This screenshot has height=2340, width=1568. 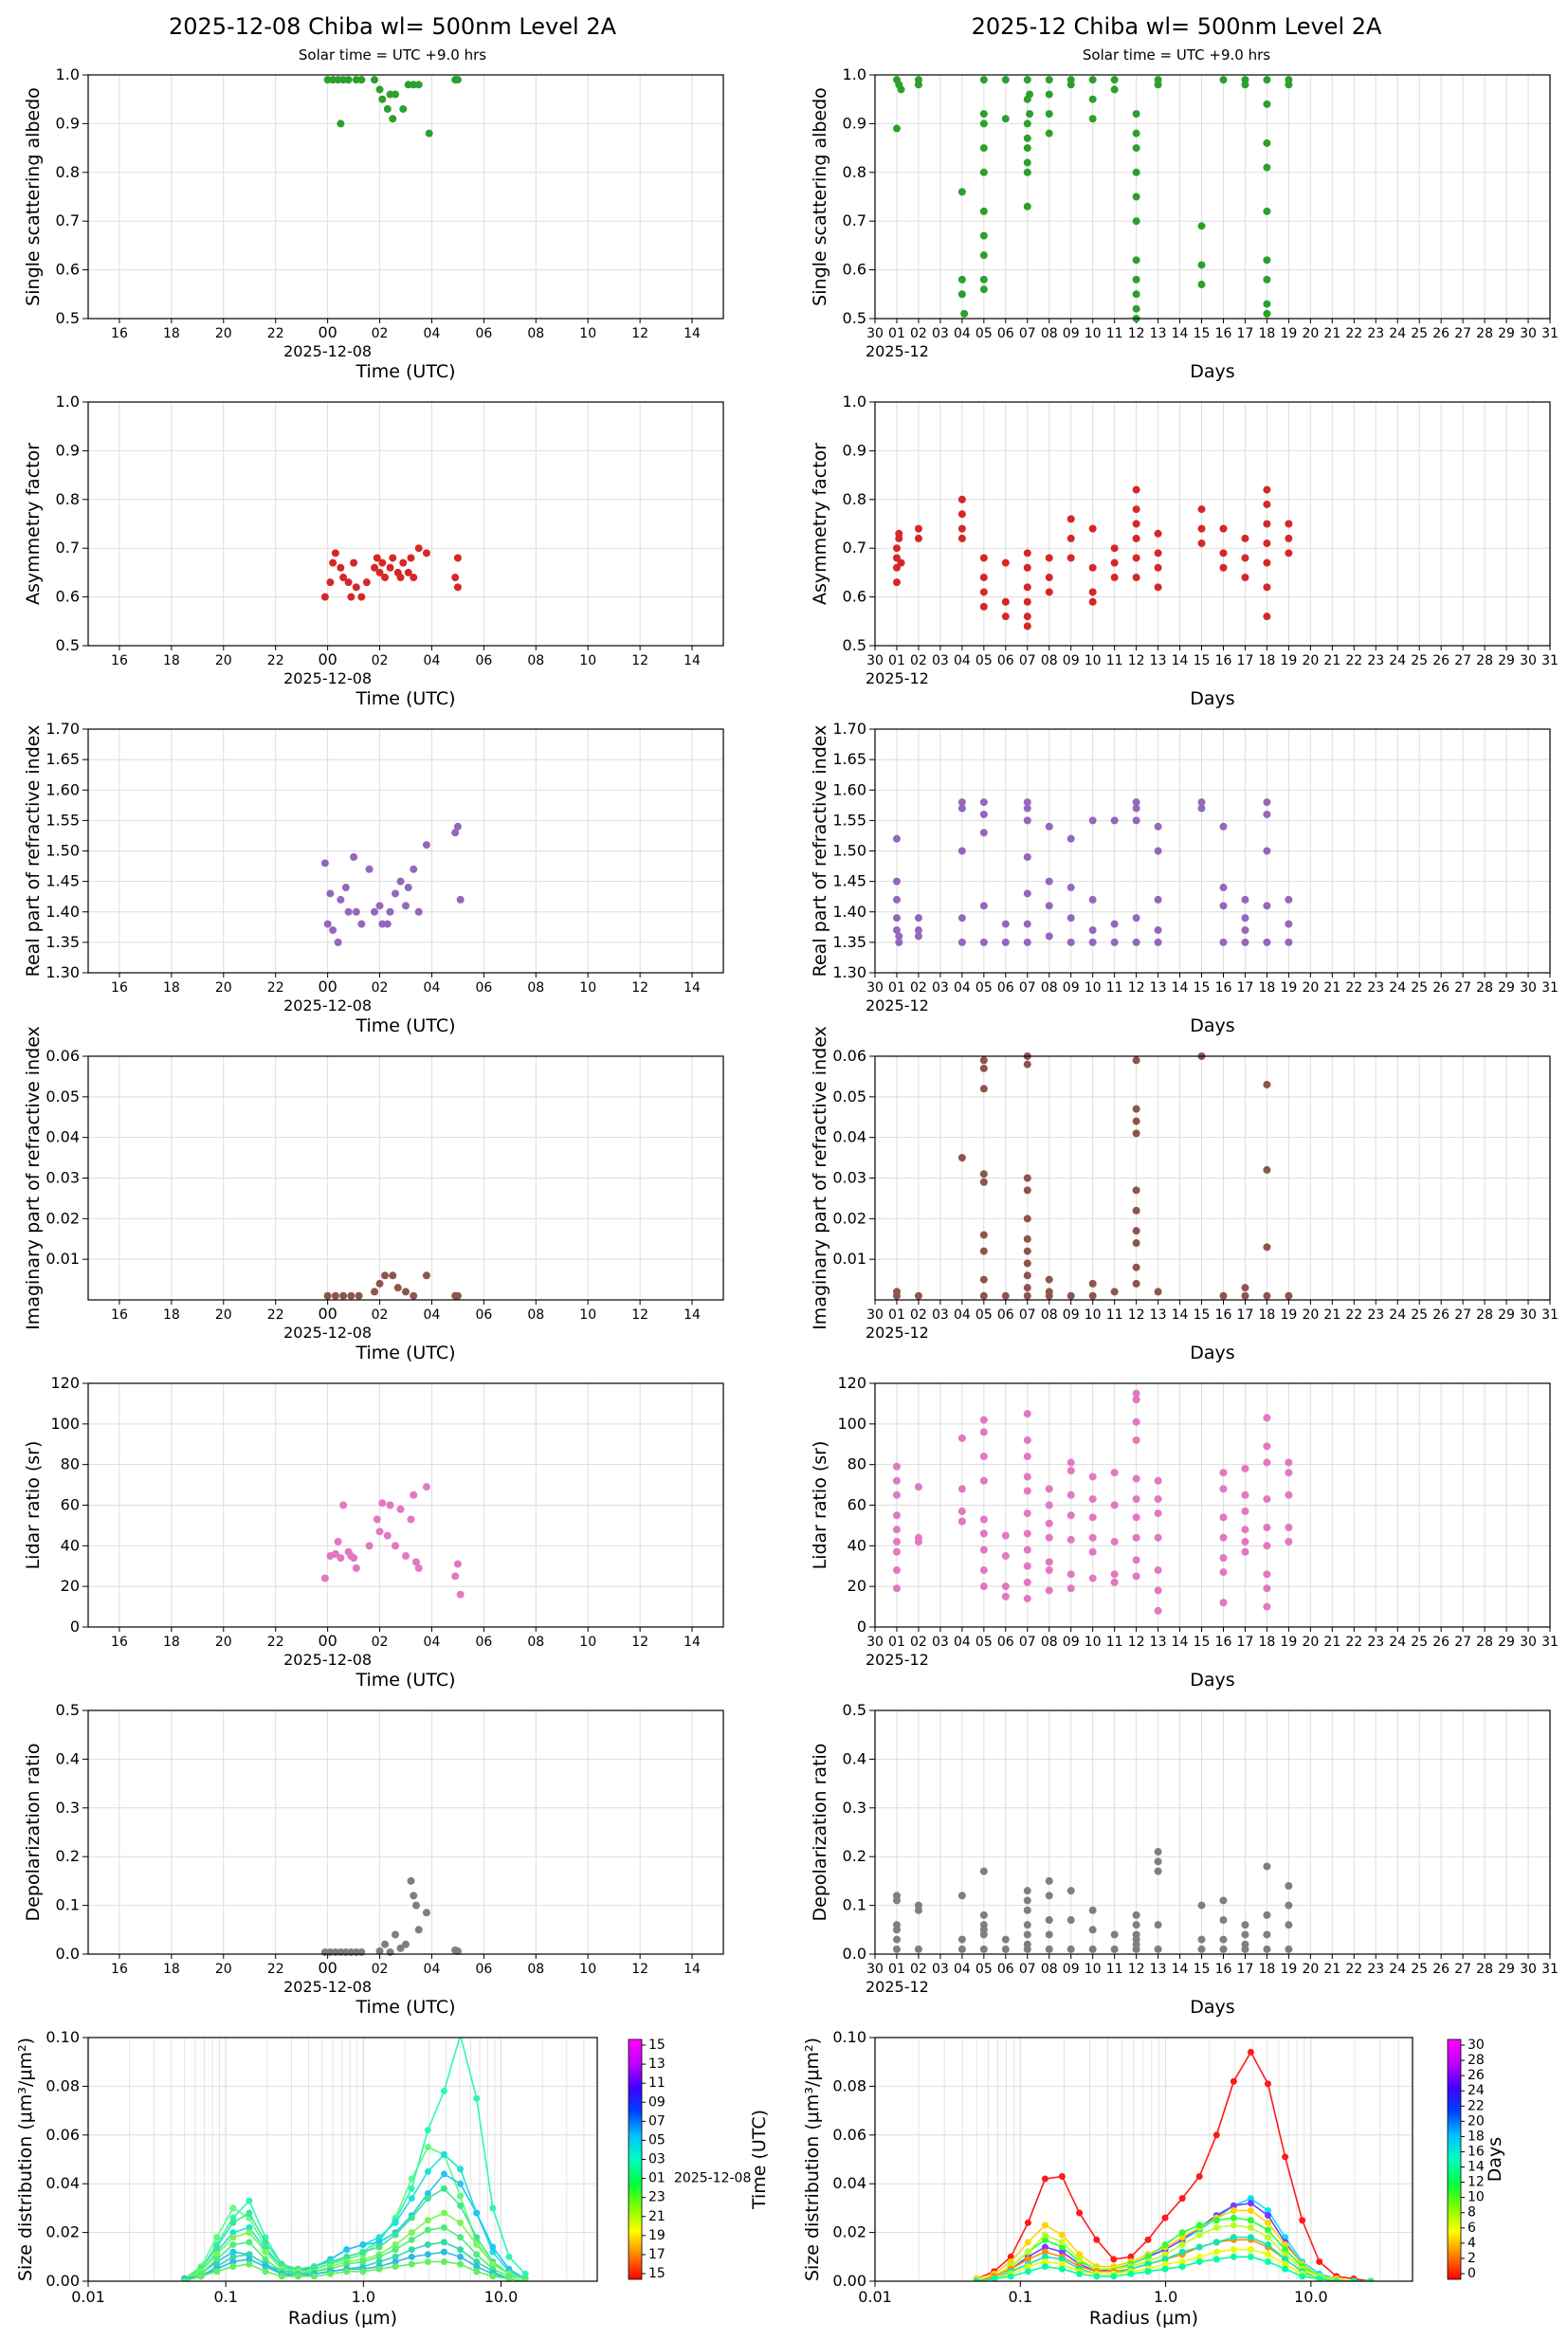 I want to click on right-depol-xtick-label: 25, so click(x=1419, y=1970).